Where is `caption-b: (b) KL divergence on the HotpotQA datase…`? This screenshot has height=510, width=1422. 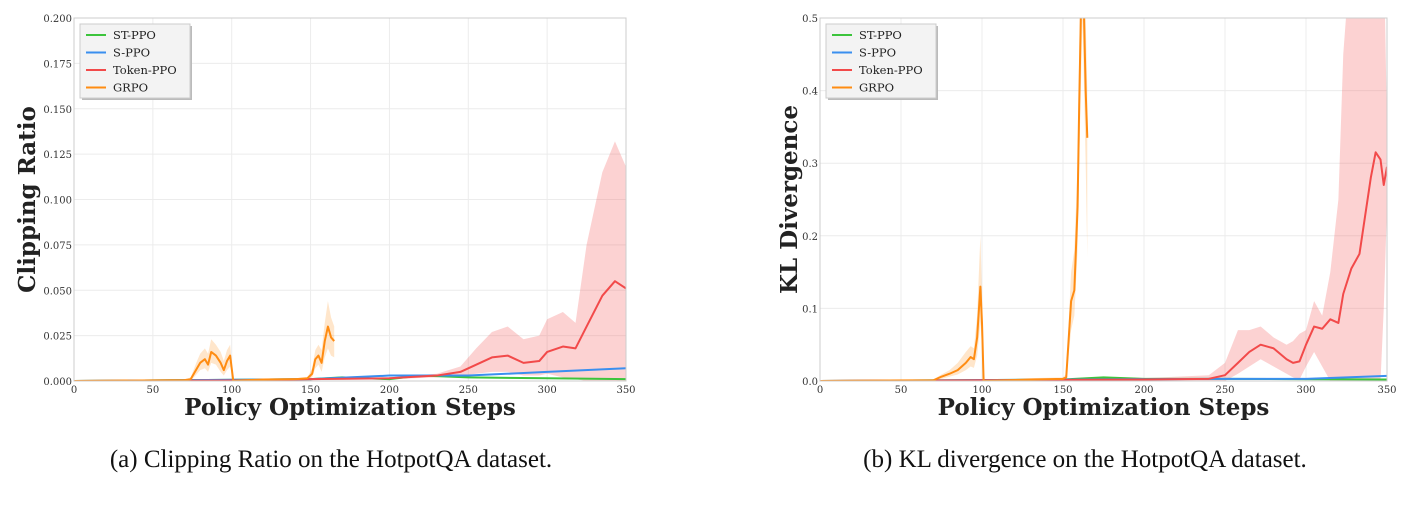 caption-b: (b) KL divergence on the HotpotQA datase… is located at coordinates (1085, 459).